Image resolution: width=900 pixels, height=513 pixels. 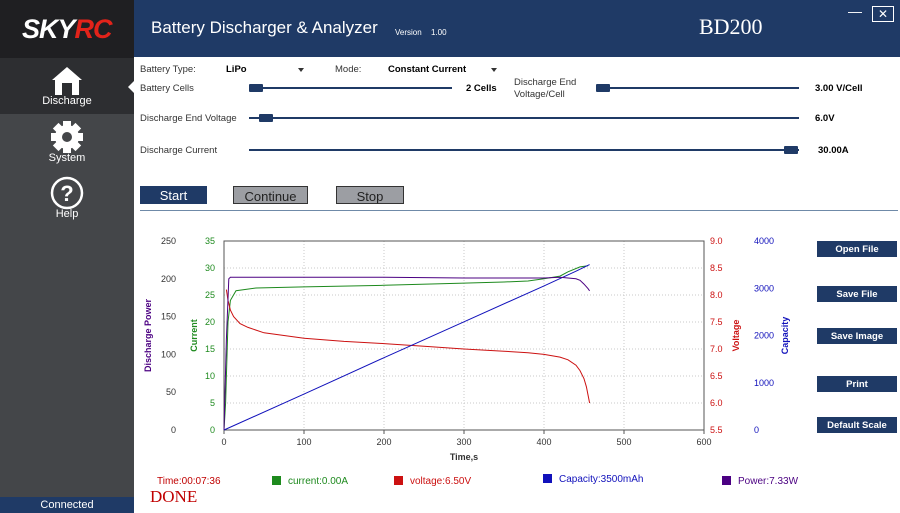 What do you see at coordinates (791, 150) in the screenshot?
I see `discharge-current-slider-thumb` at bounding box center [791, 150].